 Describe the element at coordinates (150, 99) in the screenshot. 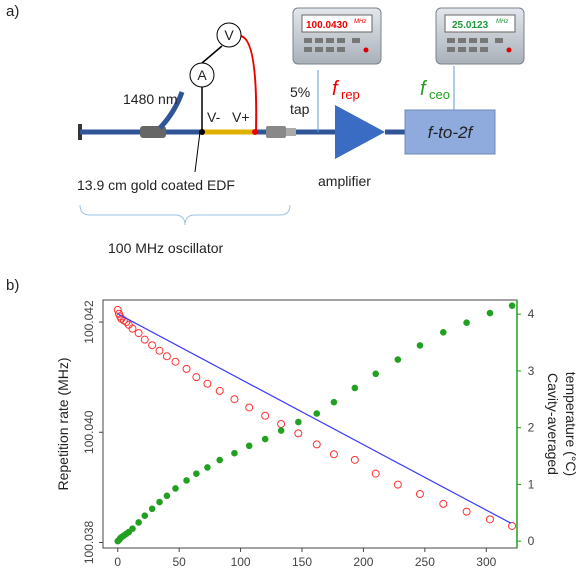

I see `wavelength: 1480 nm` at that location.